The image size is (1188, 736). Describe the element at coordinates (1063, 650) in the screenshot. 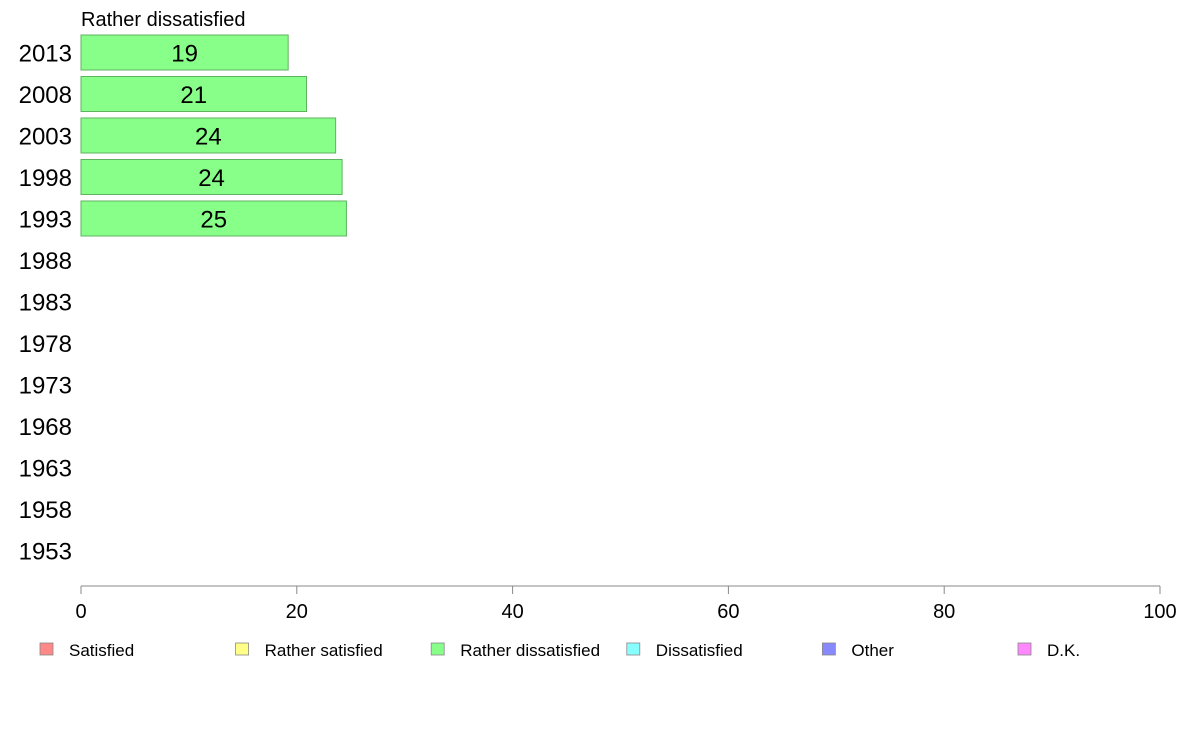

I see `legend-label: D.K.` at that location.